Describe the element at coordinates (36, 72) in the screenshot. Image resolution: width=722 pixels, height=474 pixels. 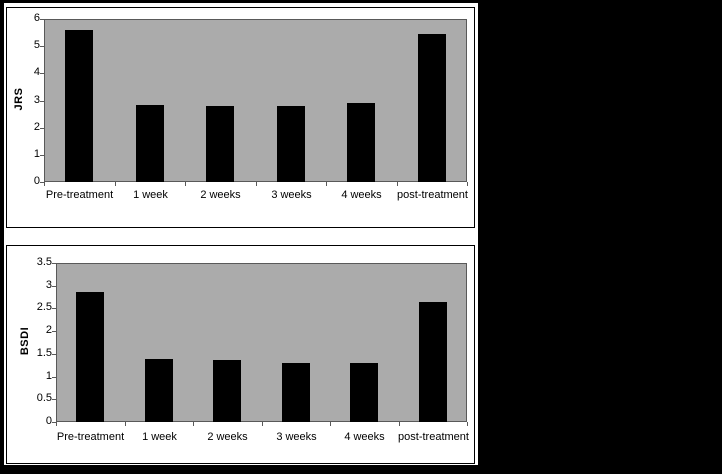
I see `y-tick-label: 4` at that location.